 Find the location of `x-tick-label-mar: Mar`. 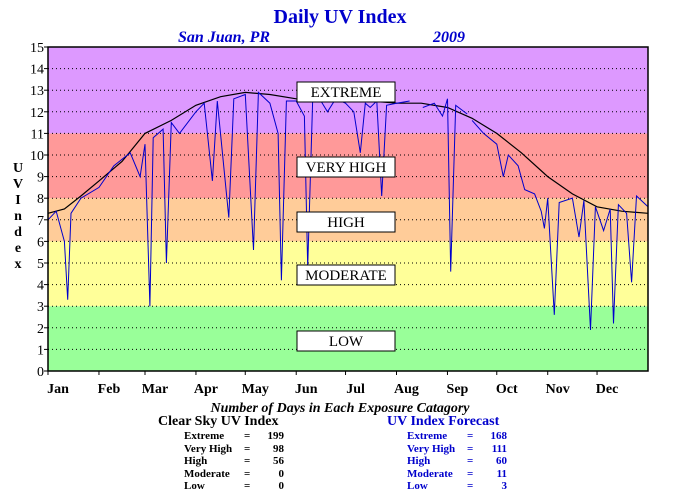

x-tick-label-mar: Mar is located at coordinates (155, 389).